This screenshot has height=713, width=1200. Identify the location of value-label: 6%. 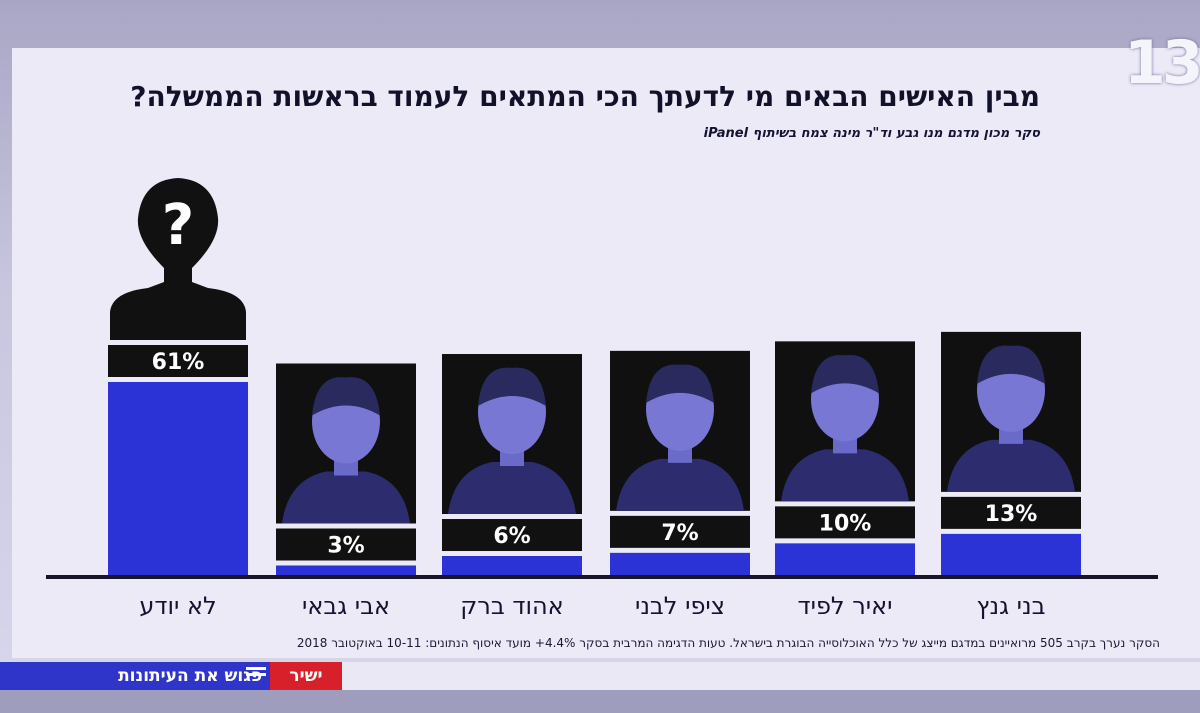
(511, 536).